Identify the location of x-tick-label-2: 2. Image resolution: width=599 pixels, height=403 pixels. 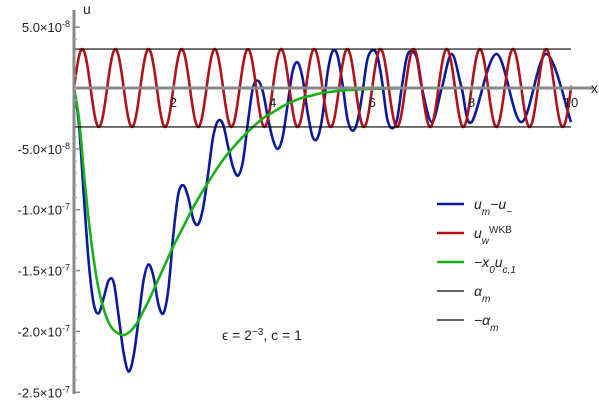
(173, 102).